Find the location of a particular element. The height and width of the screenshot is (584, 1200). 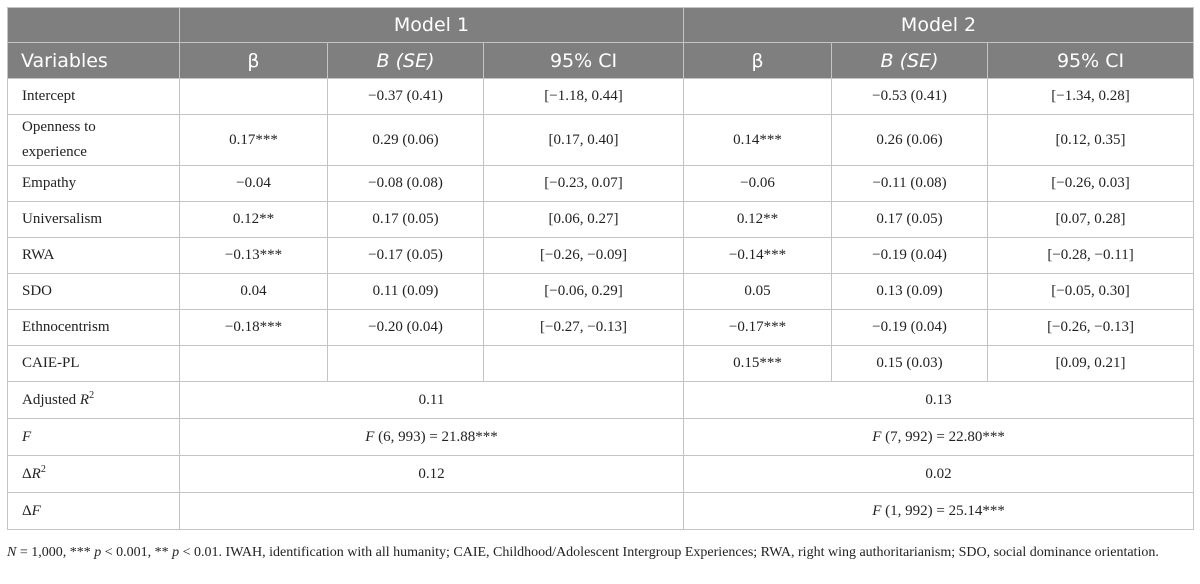

m2-ci-cell: [0.12, 0.35] is located at coordinates (1091, 140).